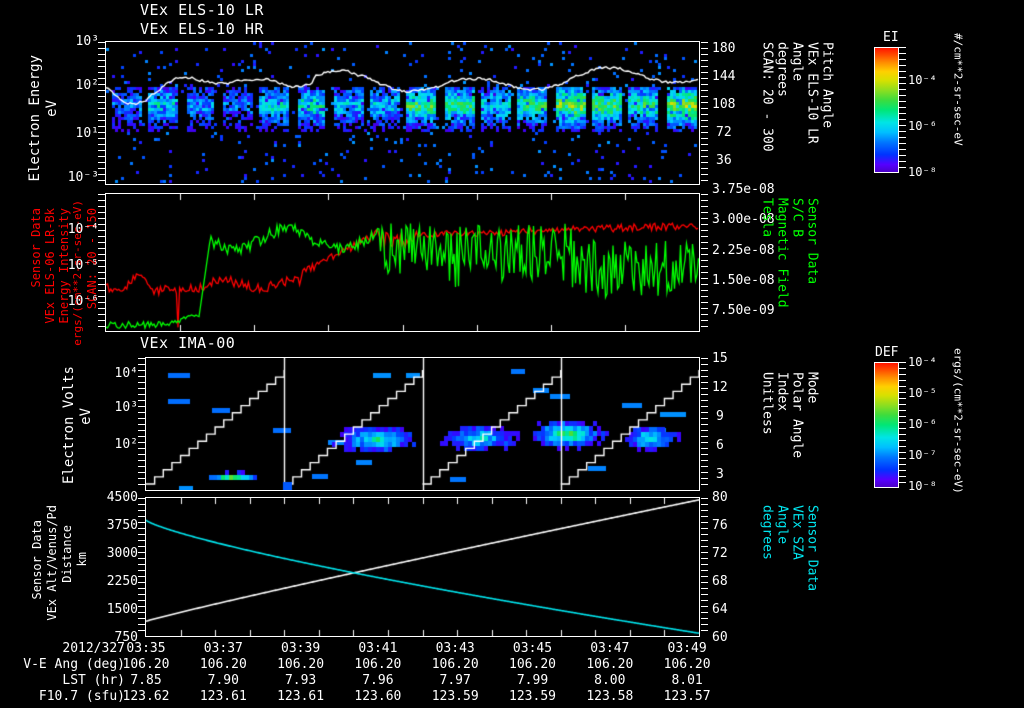 The image size is (1024, 708). I want to click on panel3-colorbar-tick-4: 10⁻⁸, so click(922, 486).